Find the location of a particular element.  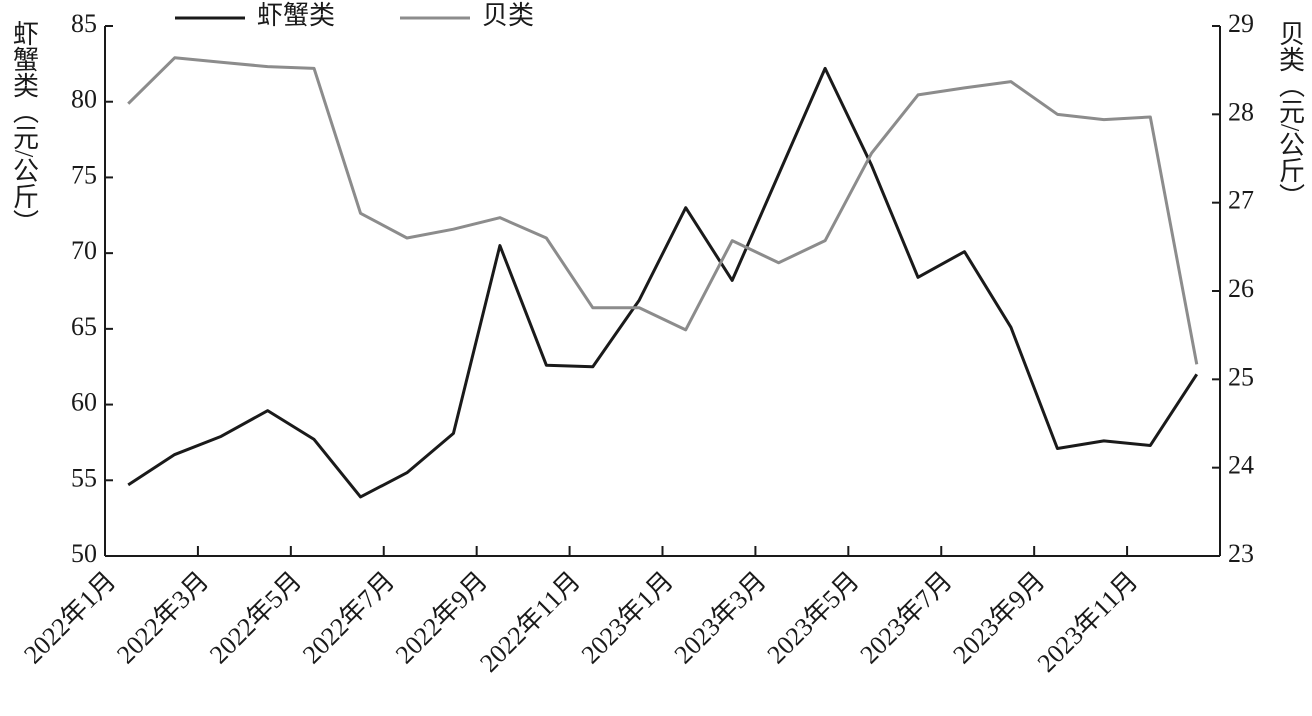

y-tick-label: 80 is located at coordinates (84, 99).